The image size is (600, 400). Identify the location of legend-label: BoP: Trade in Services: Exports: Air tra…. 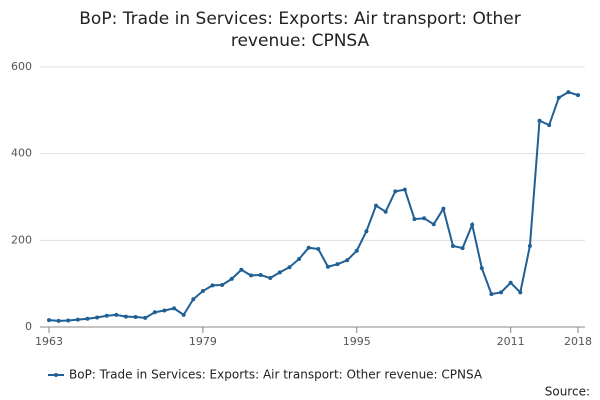
(276, 375).